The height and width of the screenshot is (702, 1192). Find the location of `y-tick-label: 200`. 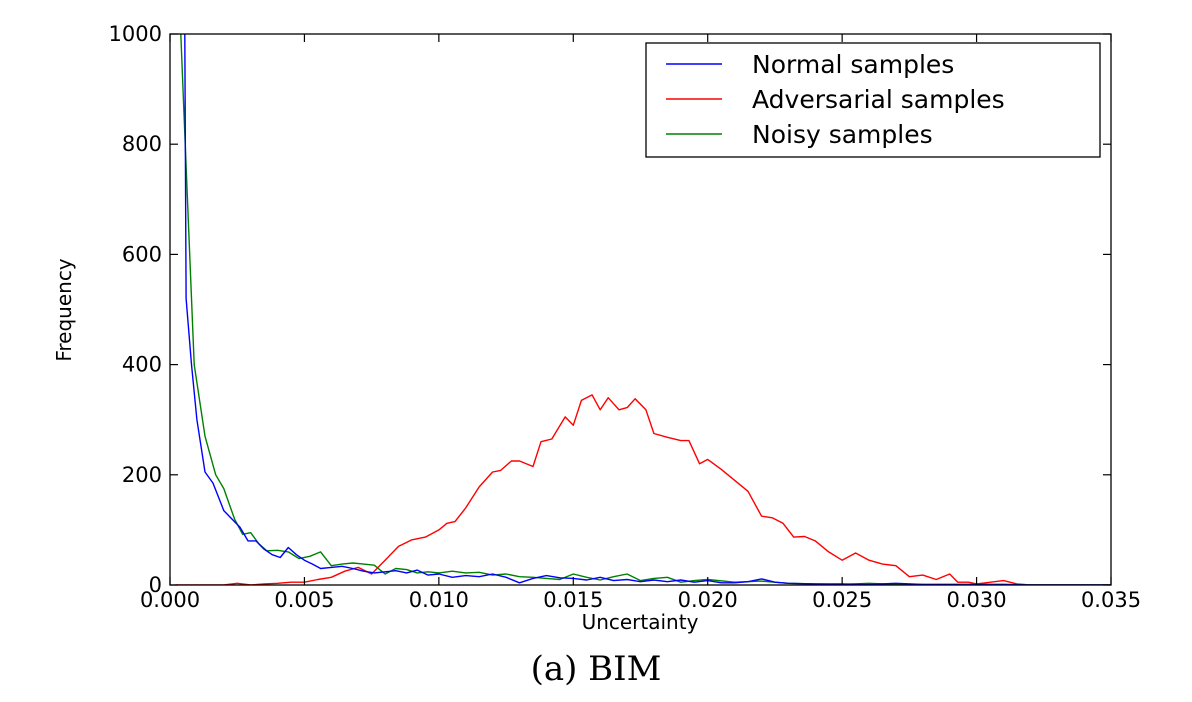

y-tick-label: 200 is located at coordinates (142, 475).